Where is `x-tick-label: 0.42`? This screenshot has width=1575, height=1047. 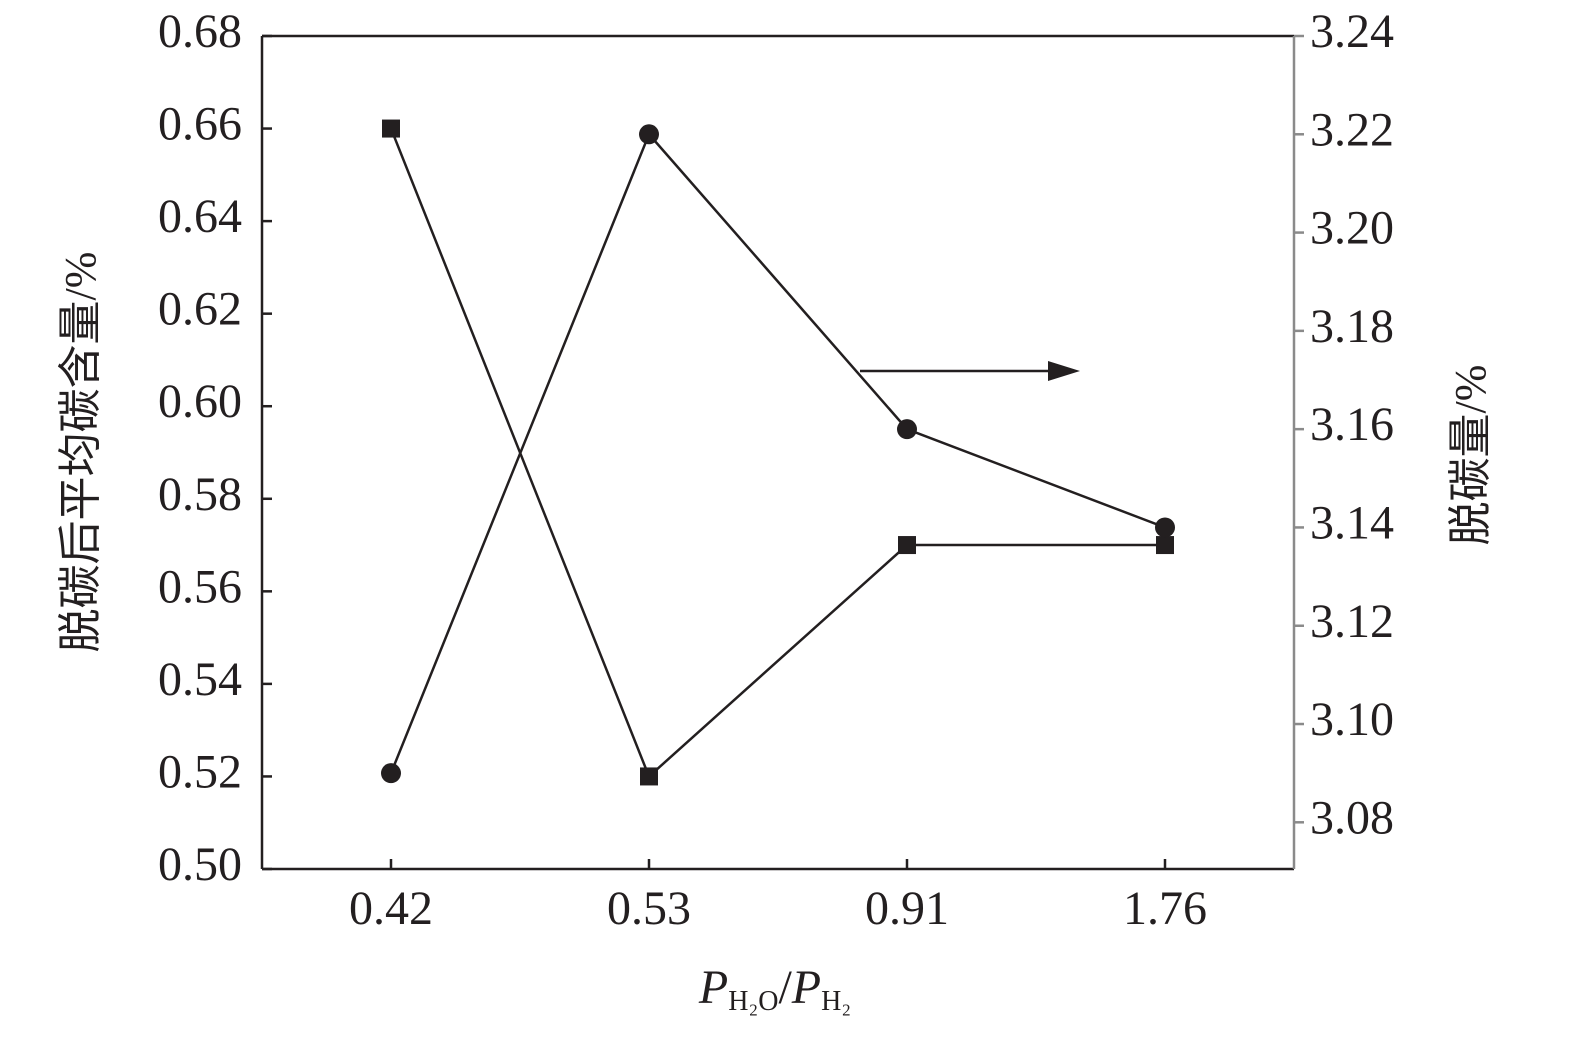 x-tick-label: 0.42 is located at coordinates (391, 908).